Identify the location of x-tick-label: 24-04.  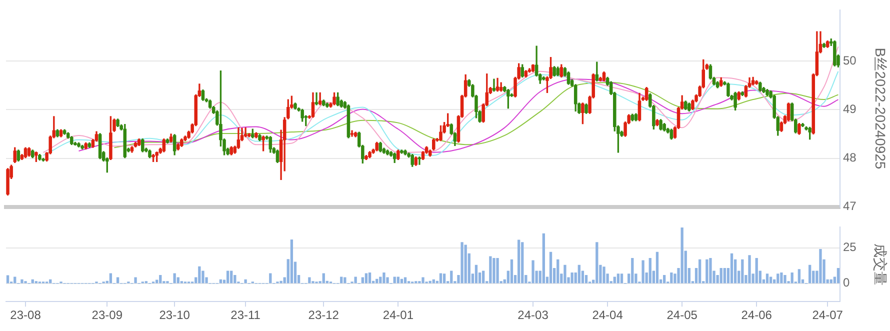
(608, 315).